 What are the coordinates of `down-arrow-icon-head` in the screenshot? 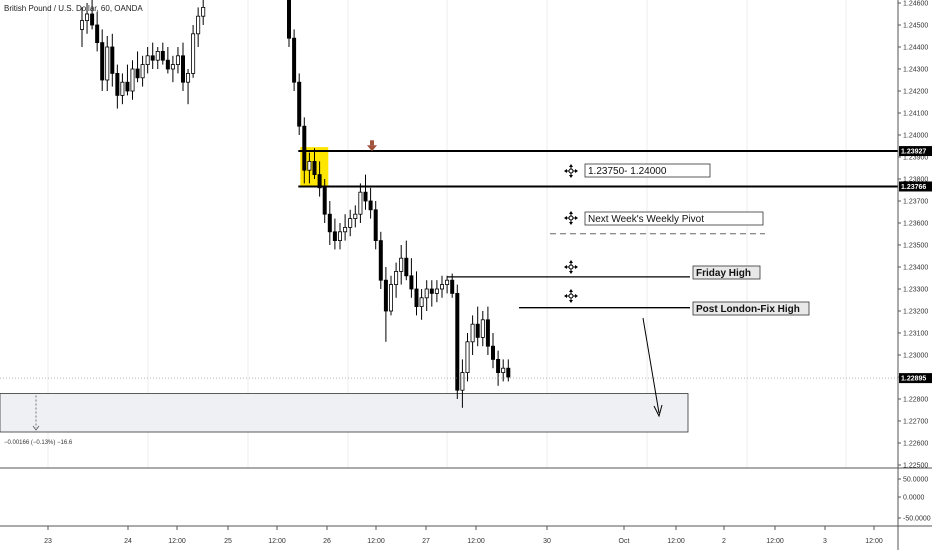 It's located at (372, 148).